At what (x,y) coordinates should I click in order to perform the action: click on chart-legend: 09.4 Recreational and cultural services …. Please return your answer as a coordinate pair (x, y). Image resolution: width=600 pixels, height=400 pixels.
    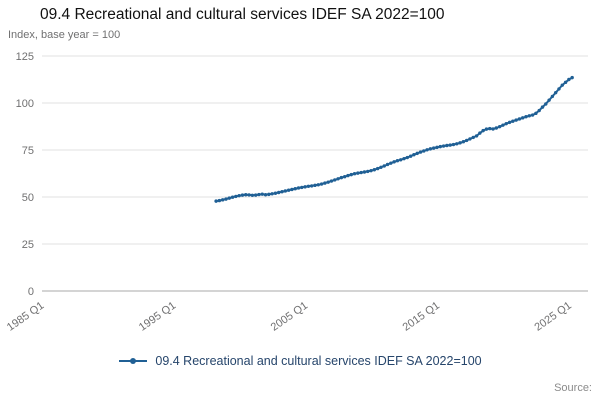
    Looking at the image, I should click on (300, 361).